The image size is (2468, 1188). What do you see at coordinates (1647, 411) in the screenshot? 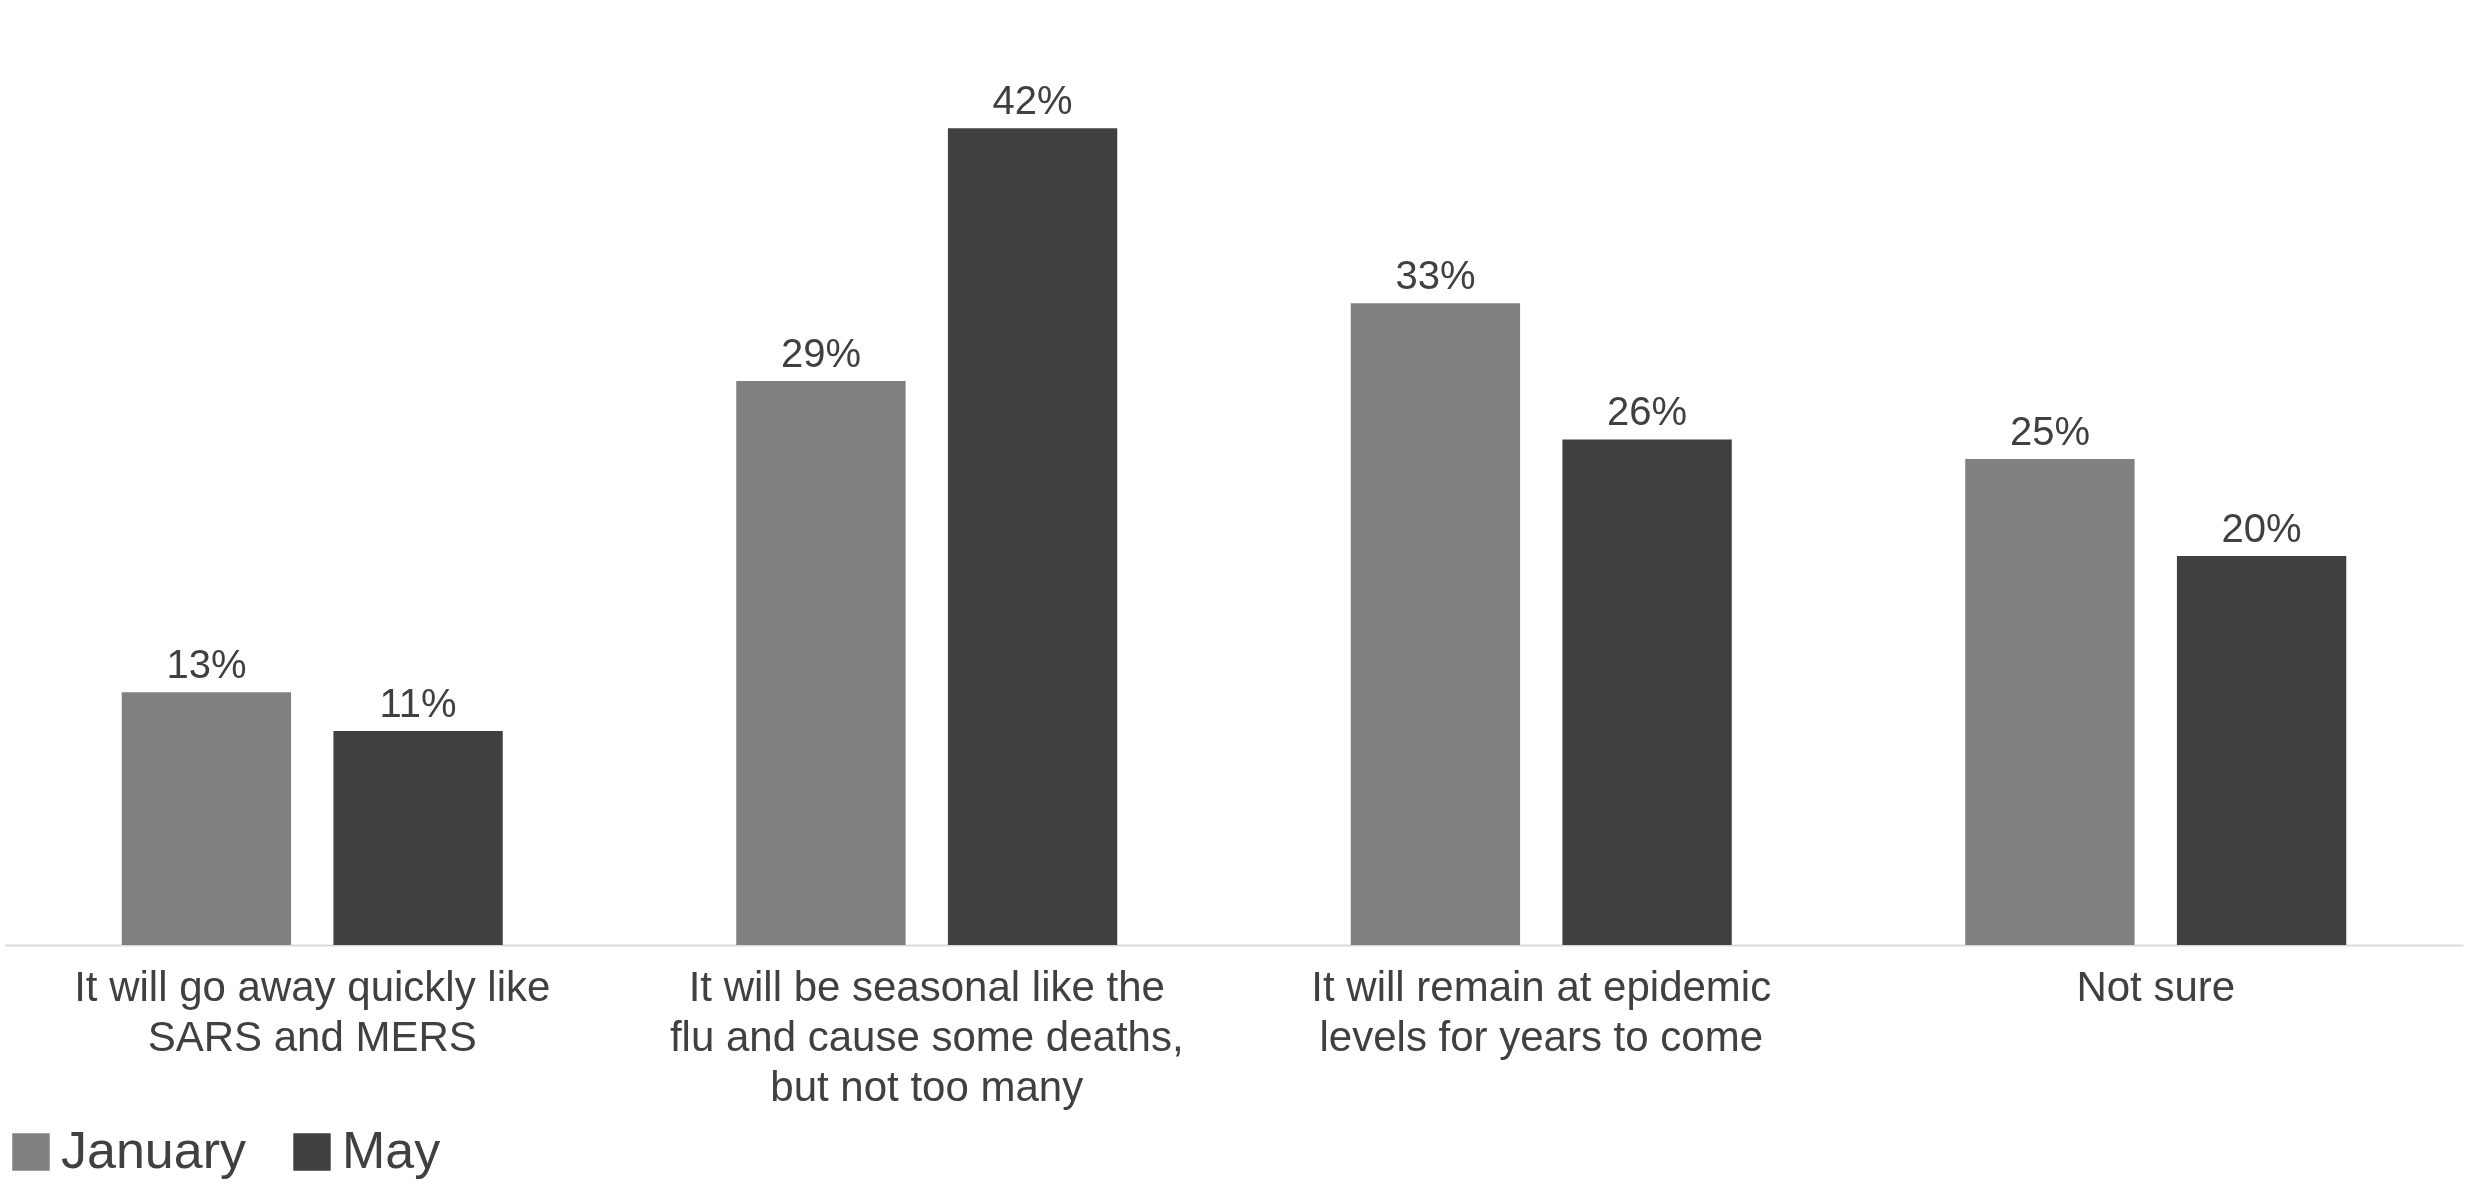
I see `data-label: 26%` at bounding box center [1647, 411].